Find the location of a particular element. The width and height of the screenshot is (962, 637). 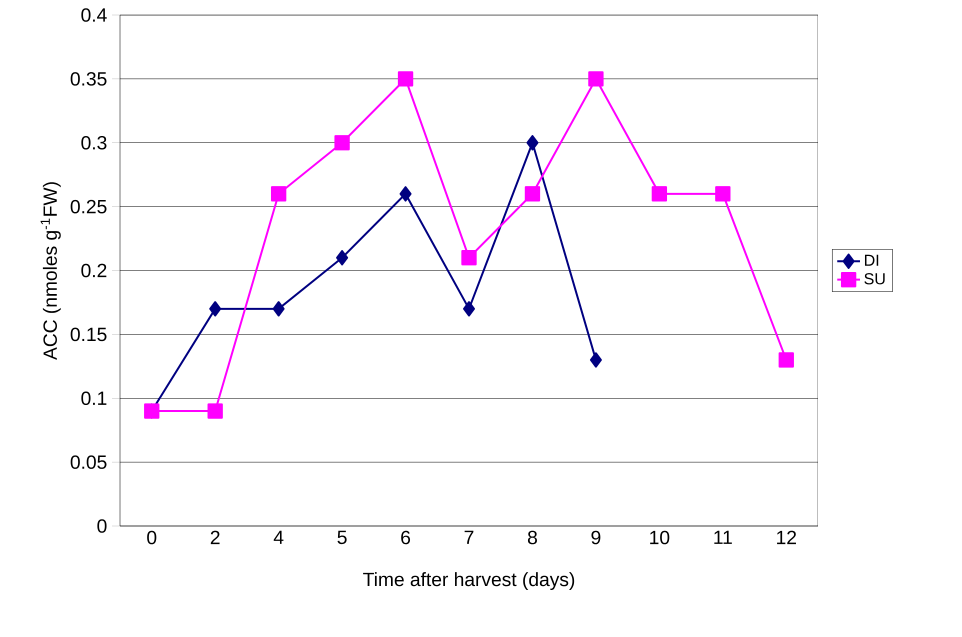

y-tick-label: 0.25 is located at coordinates (88, 207).